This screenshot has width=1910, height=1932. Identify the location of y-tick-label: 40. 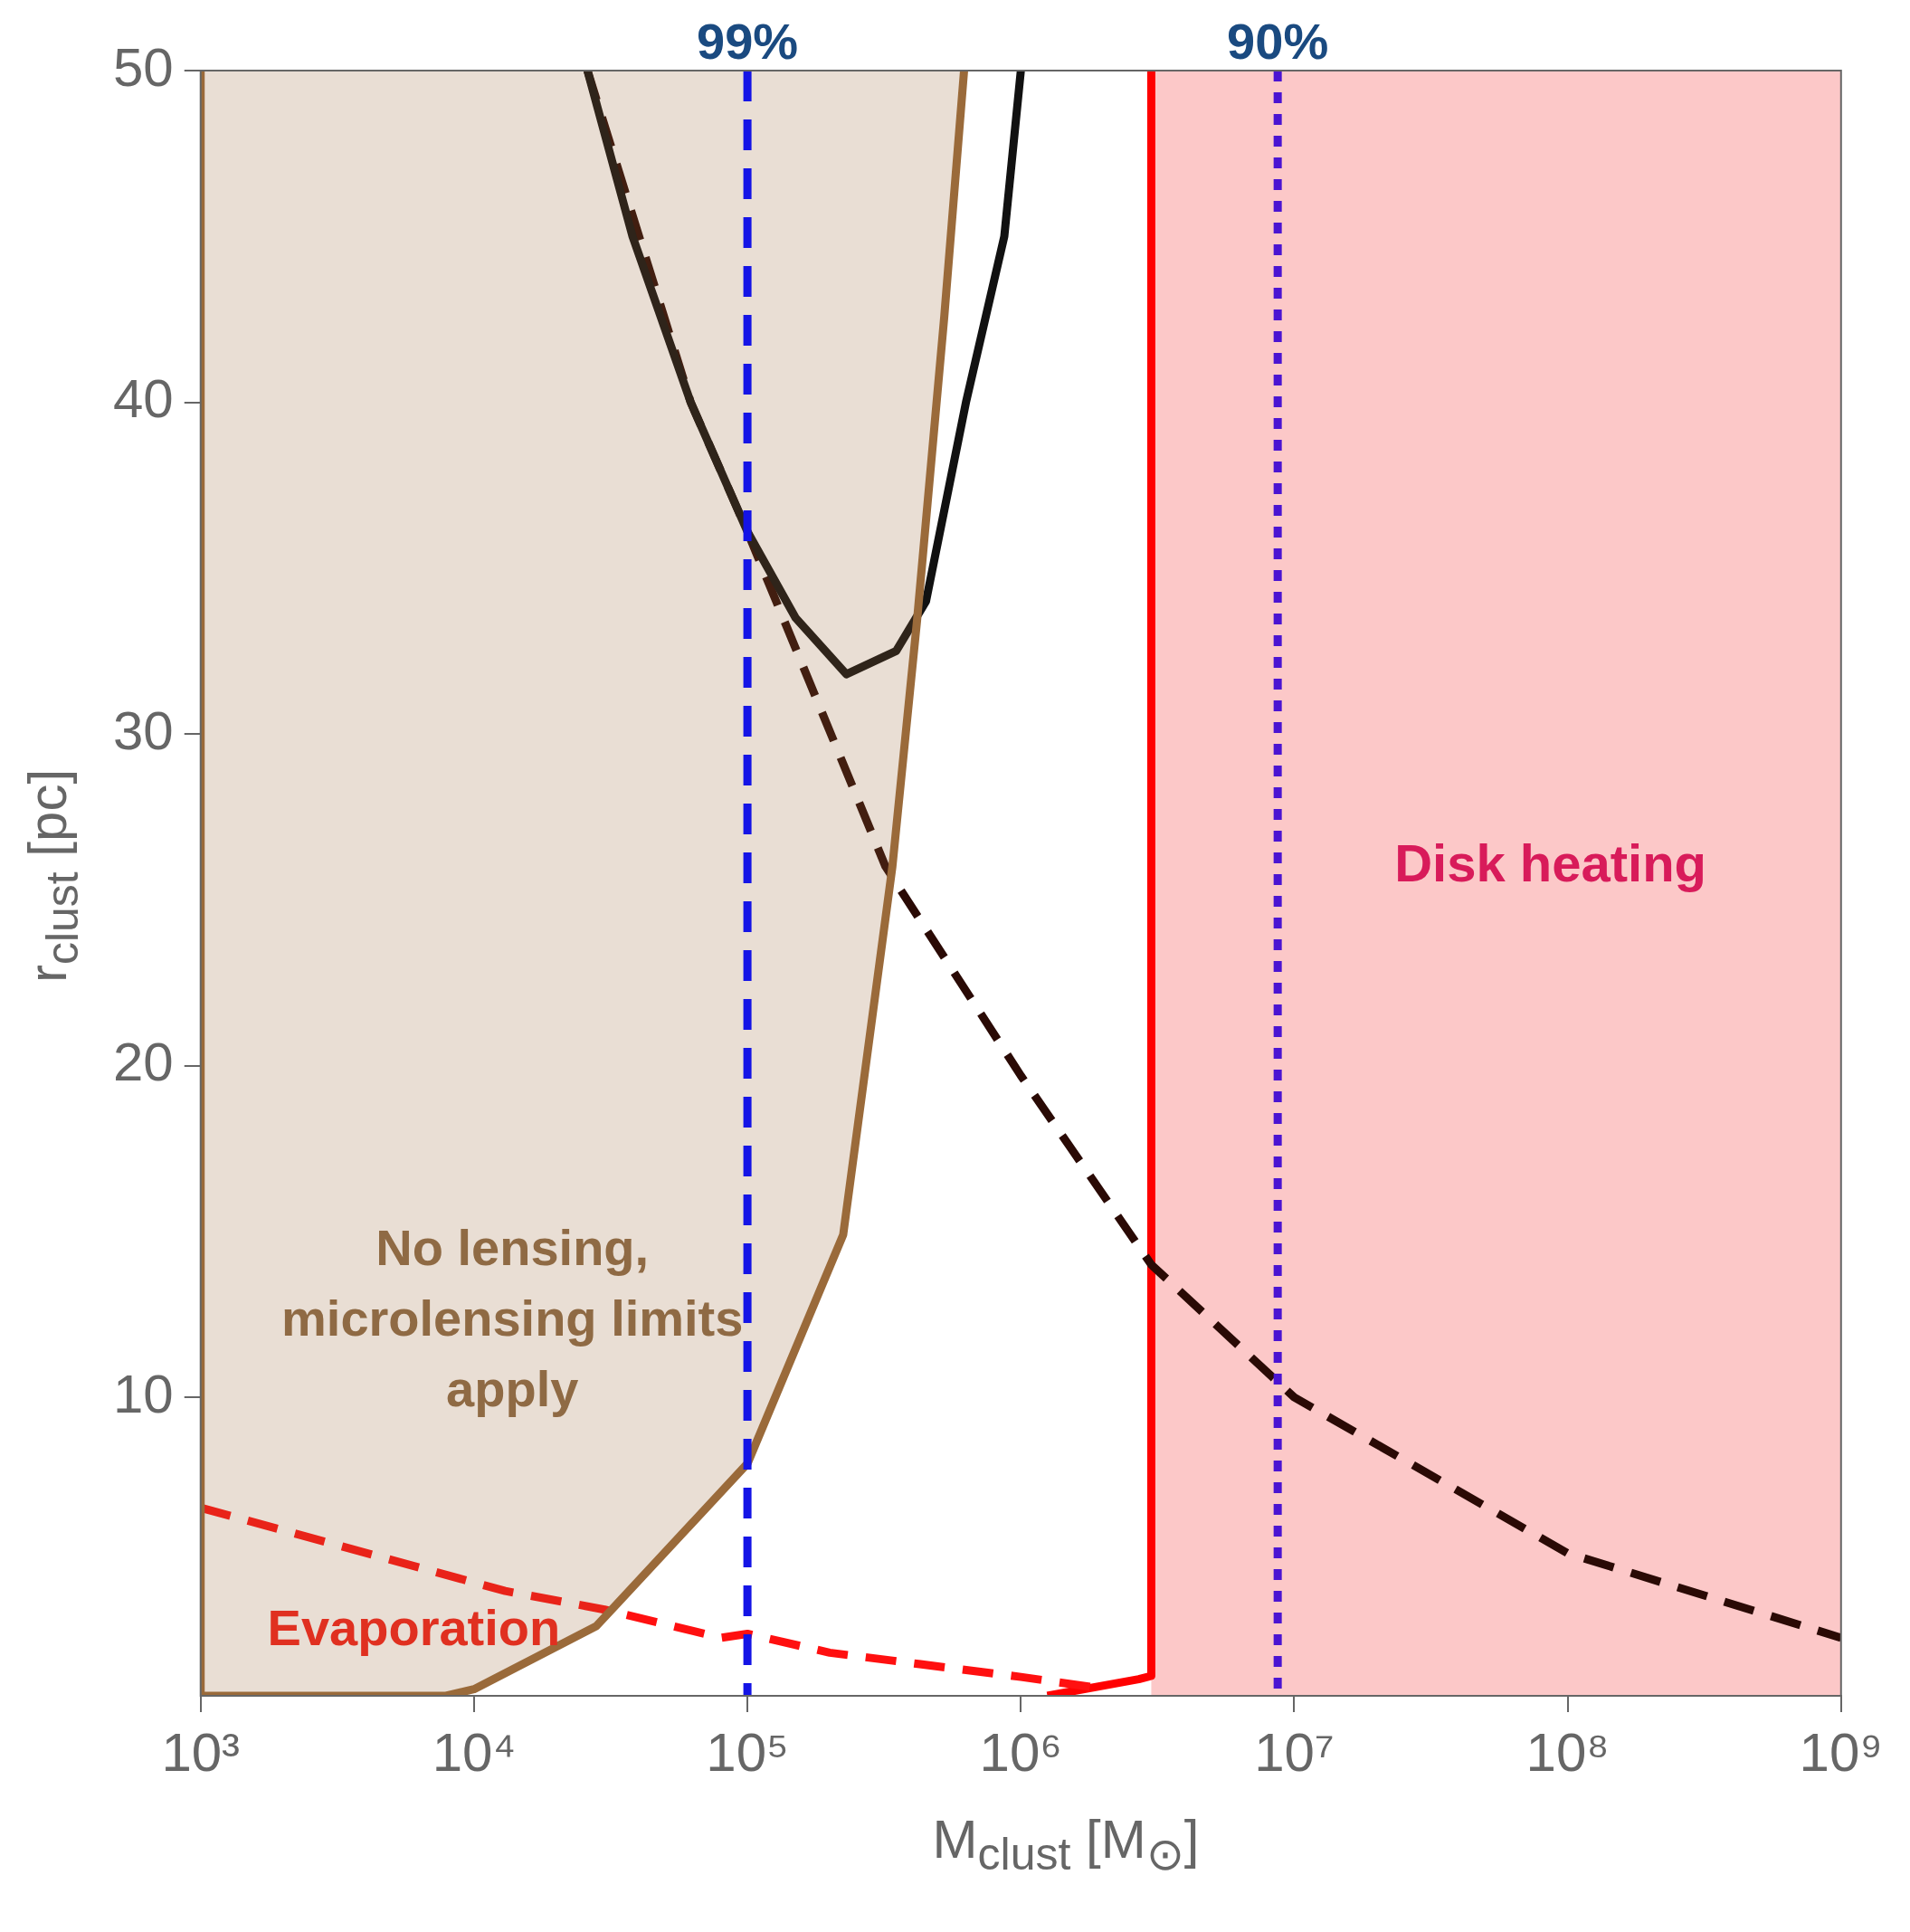
(143, 399).